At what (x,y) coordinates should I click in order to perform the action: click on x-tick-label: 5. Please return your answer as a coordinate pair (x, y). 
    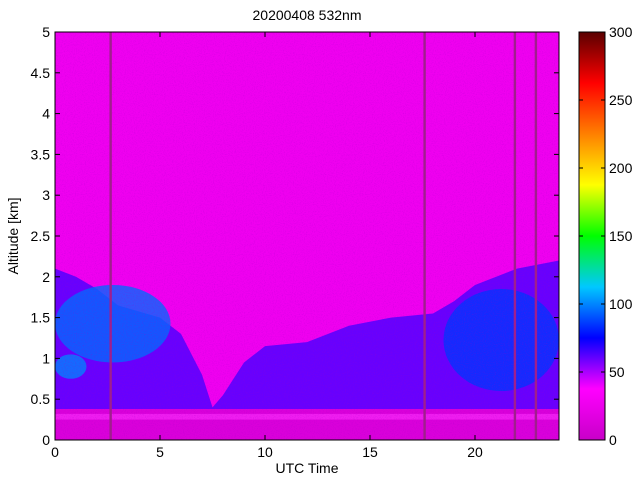
    Looking at the image, I should click on (160, 452).